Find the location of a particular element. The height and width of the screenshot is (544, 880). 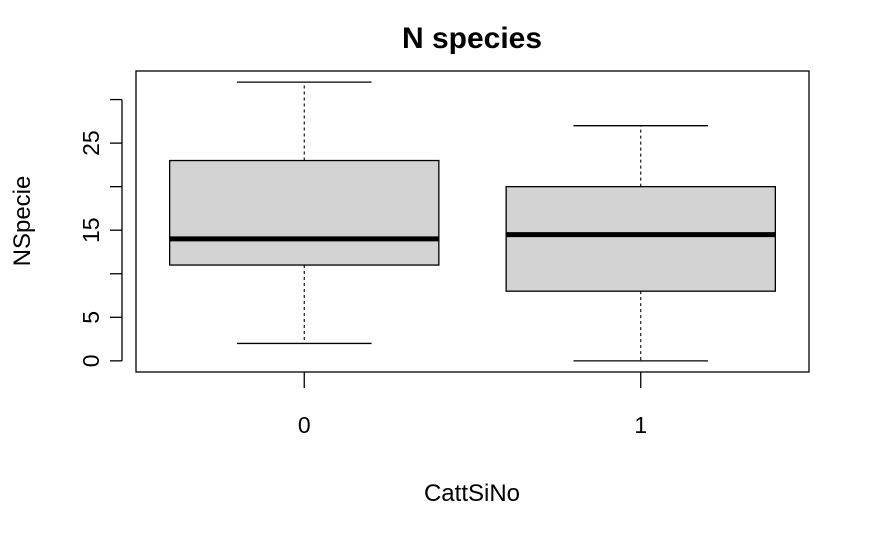

x-tick-label-0: 0 is located at coordinates (304, 425).